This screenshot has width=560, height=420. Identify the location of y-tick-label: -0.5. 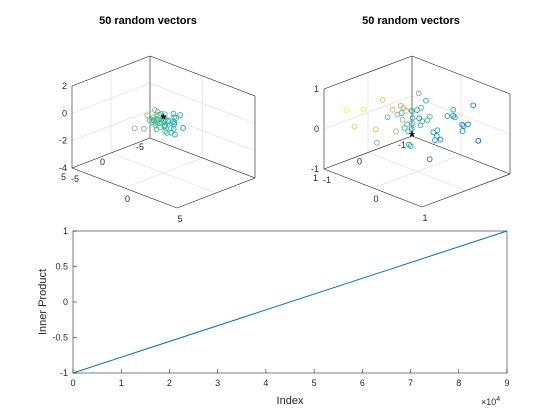
(60, 338).